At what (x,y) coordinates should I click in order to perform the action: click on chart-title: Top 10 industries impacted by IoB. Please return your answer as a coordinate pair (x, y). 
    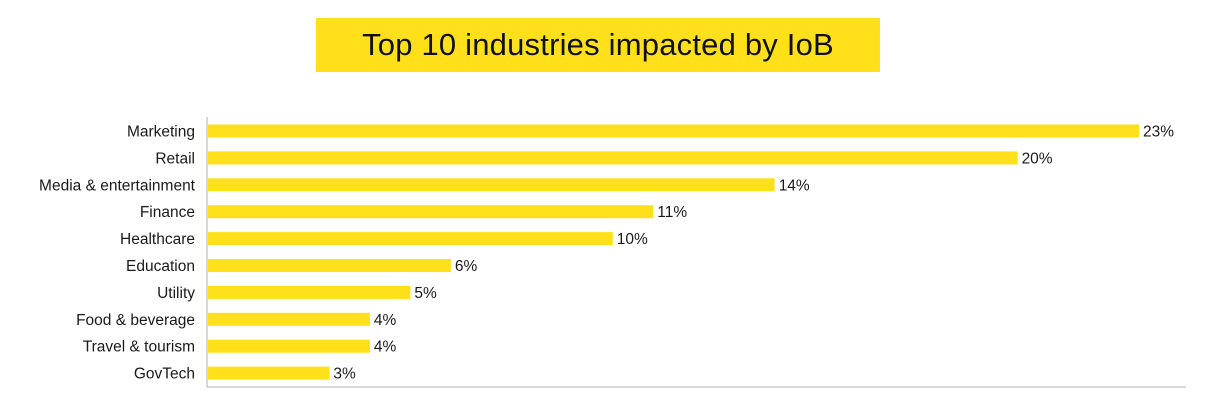
    Looking at the image, I should click on (598, 44).